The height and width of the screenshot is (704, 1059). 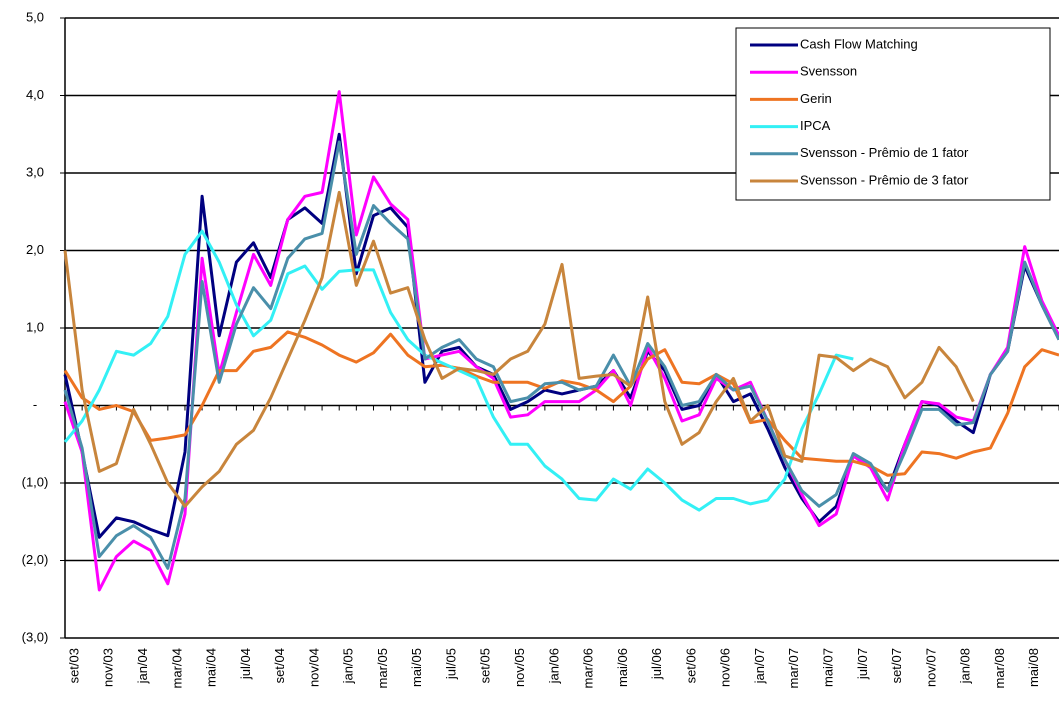 I want to click on x-tick-label: mai/04, so click(x=211, y=667).